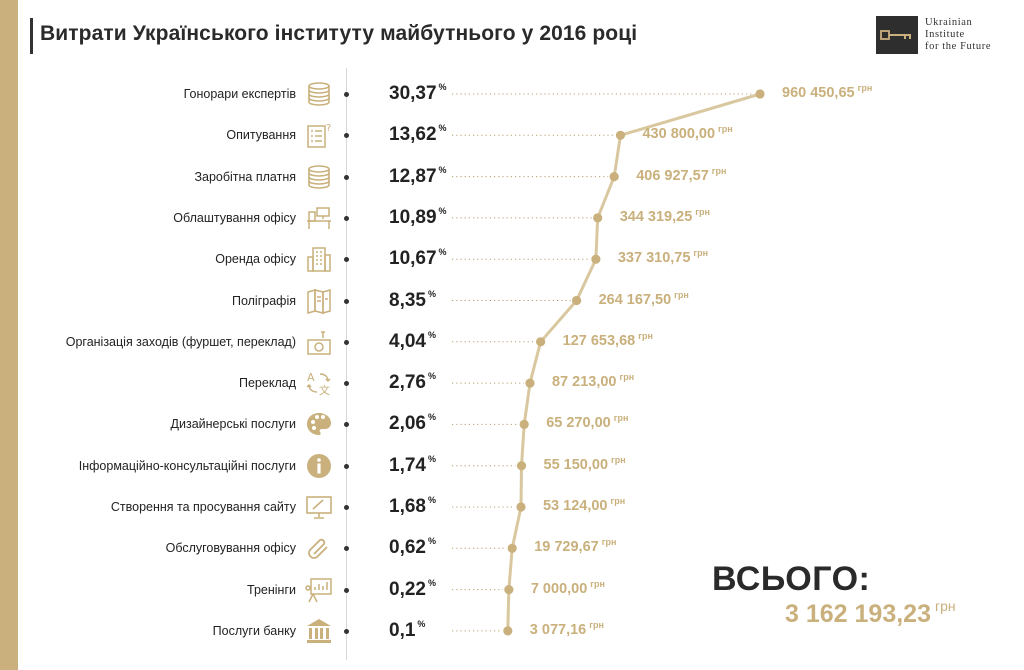 The image size is (1024, 670). I want to click on percent-value: 1,68, so click(407, 506).